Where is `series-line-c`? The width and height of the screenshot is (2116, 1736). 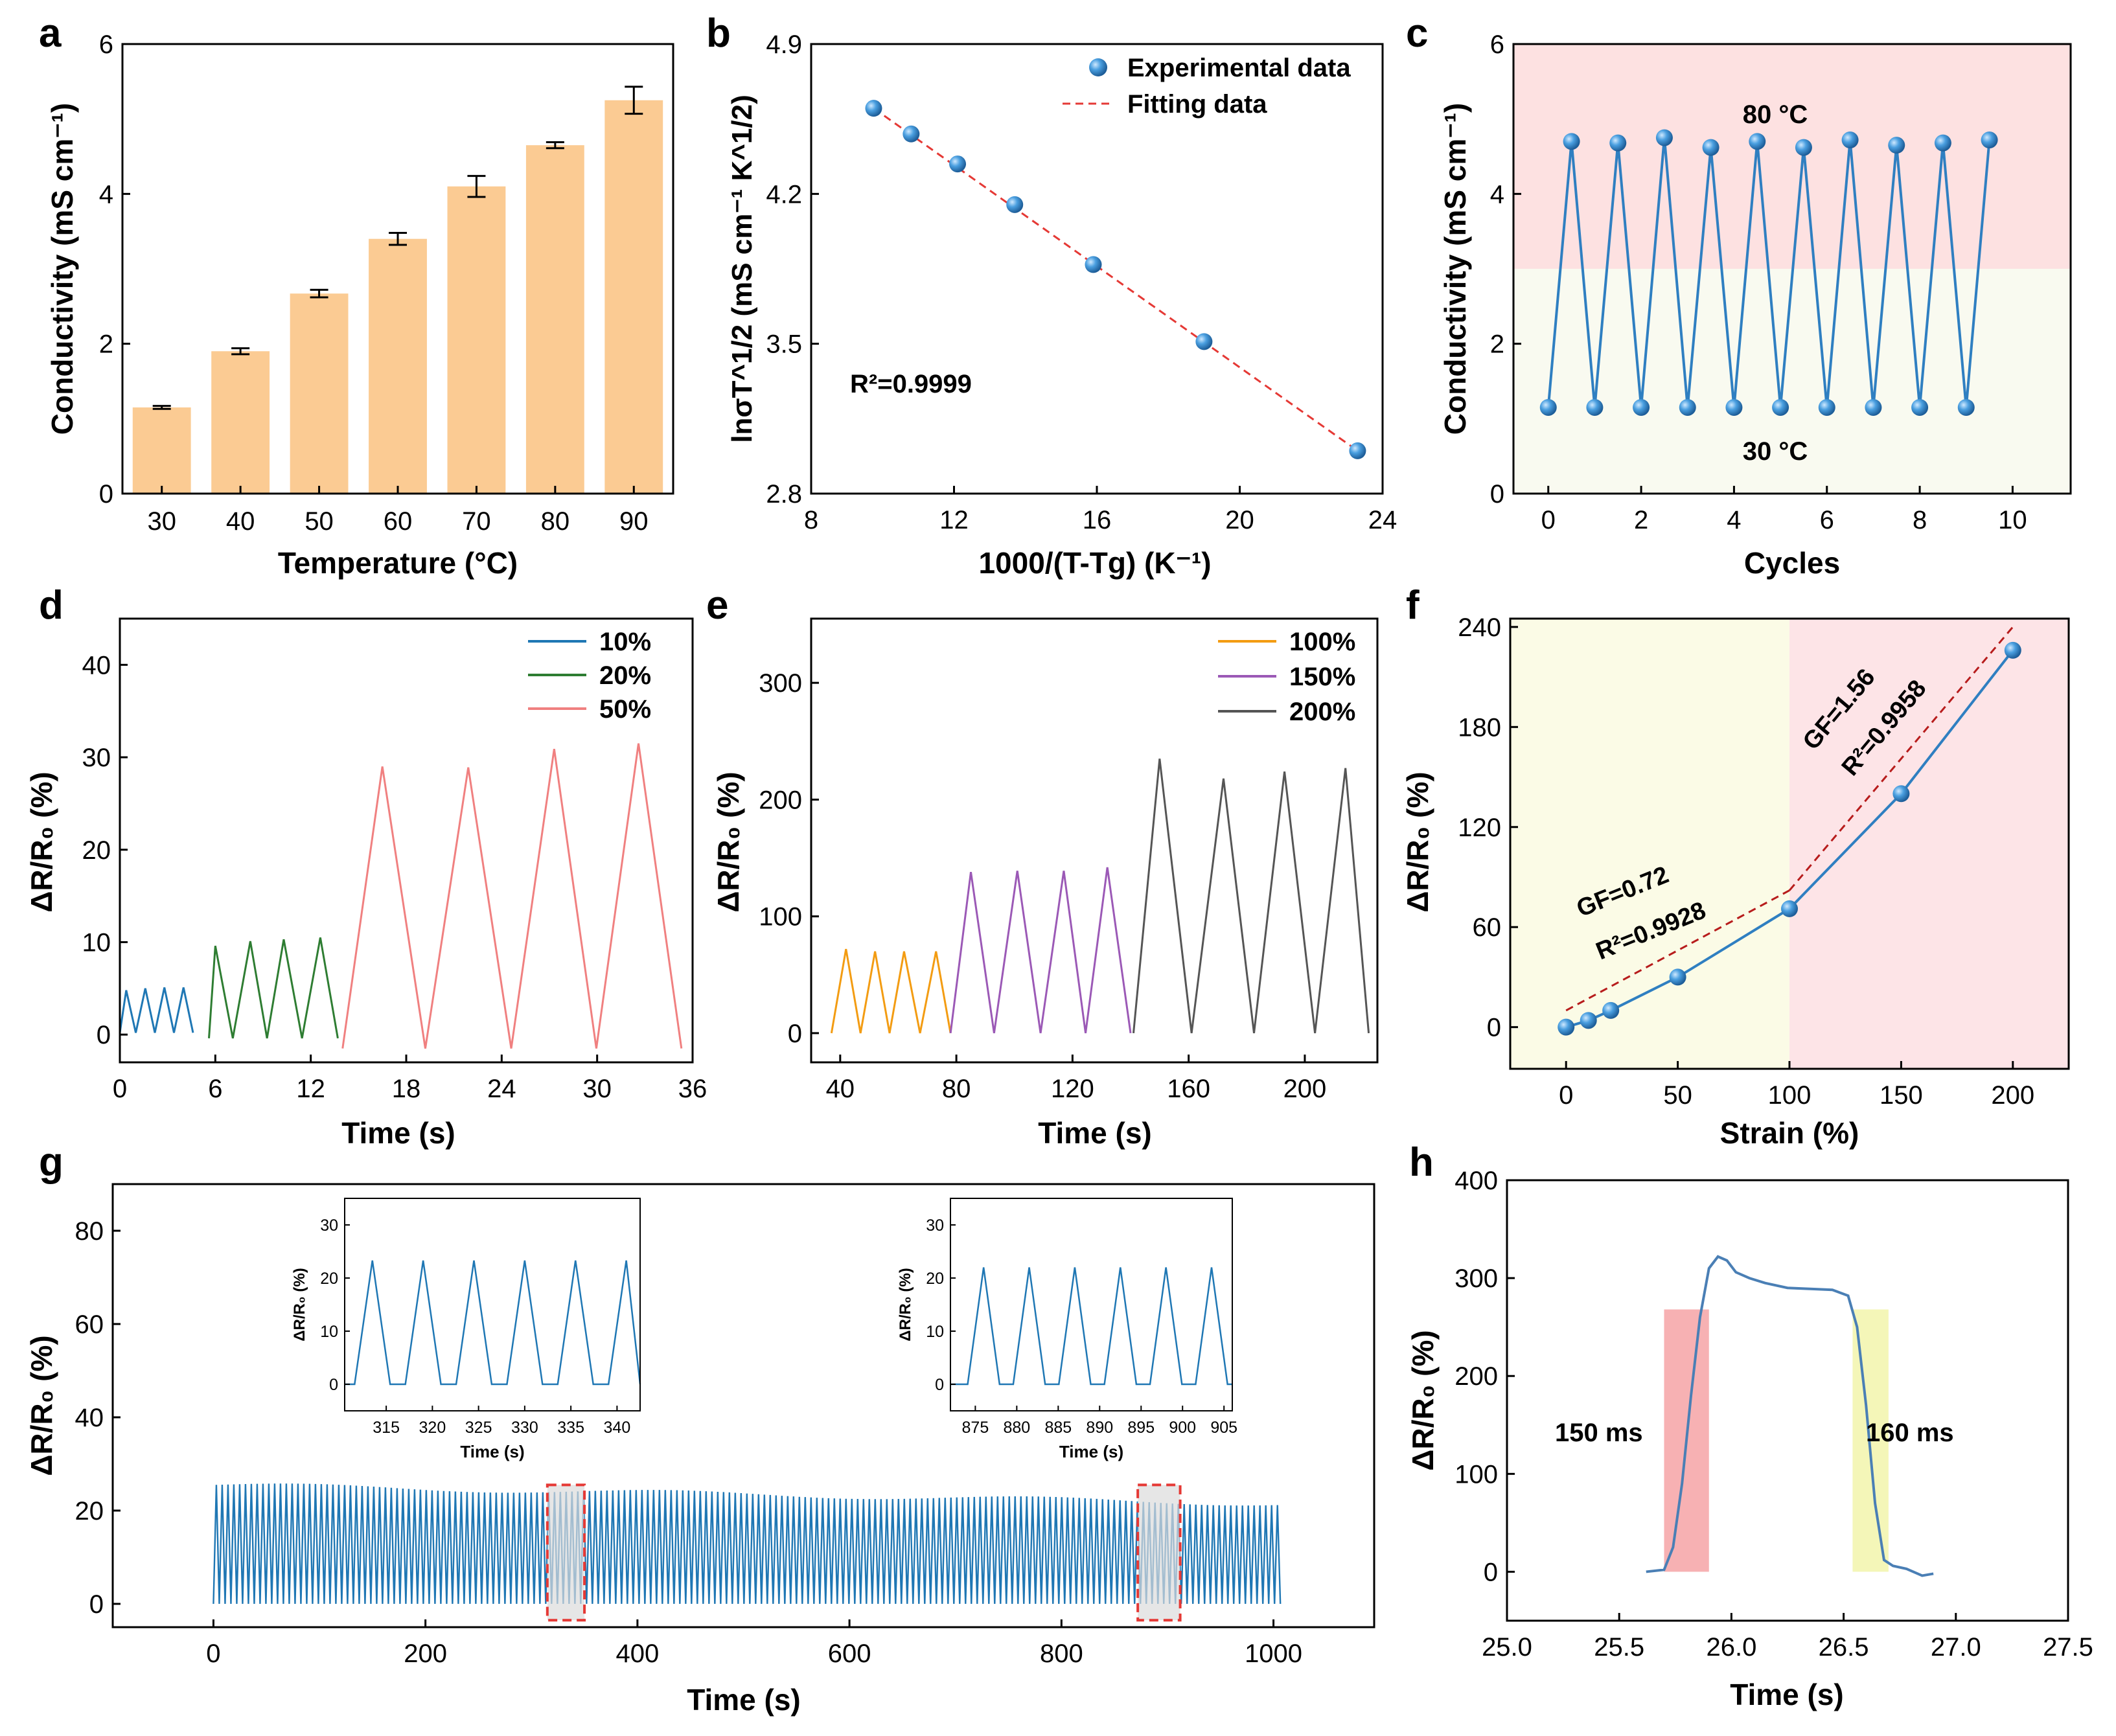 series-line-c is located at coordinates (1769, 272).